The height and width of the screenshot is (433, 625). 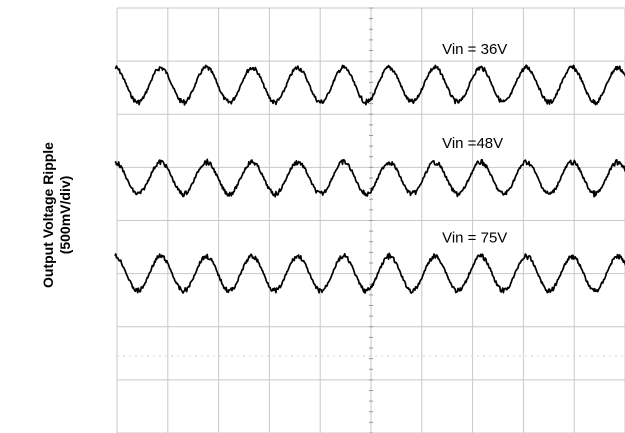 I want to click on trace-label-2: Vin =48V, so click(x=472, y=143).